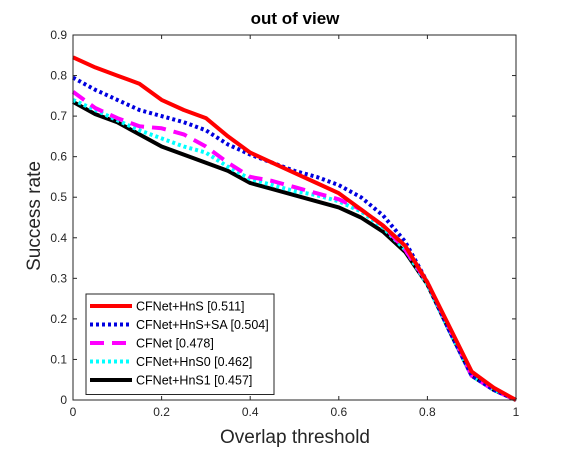 This screenshot has width=570, height=455. I want to click on x-tick-label: 0, so click(73, 412).